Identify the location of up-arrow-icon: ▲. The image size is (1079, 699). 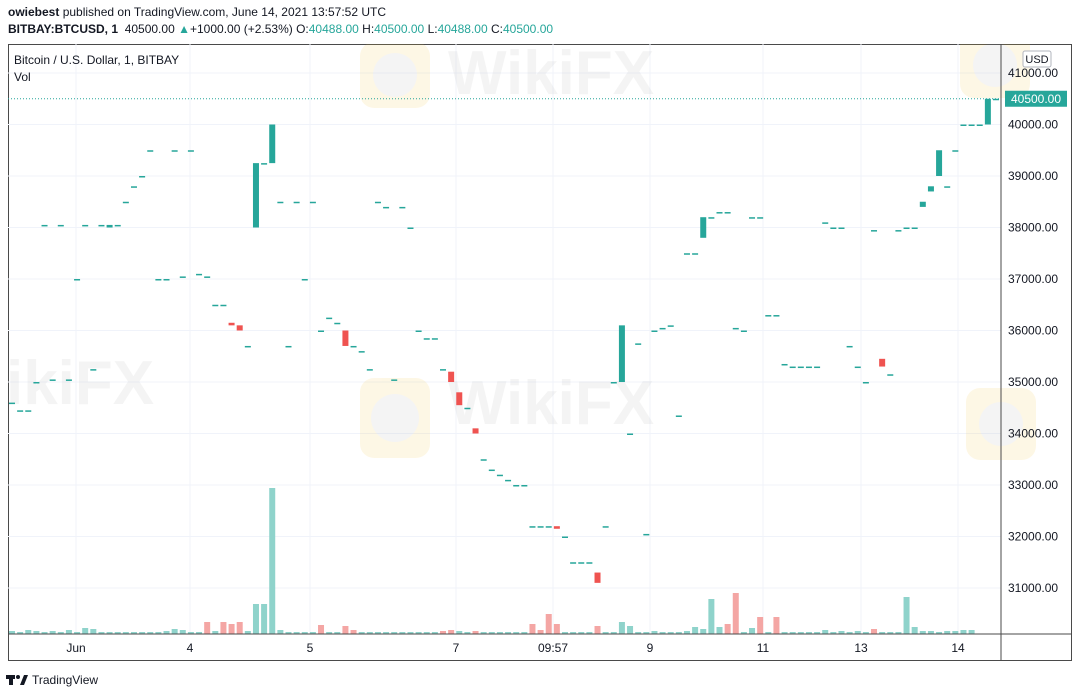
(184, 29).